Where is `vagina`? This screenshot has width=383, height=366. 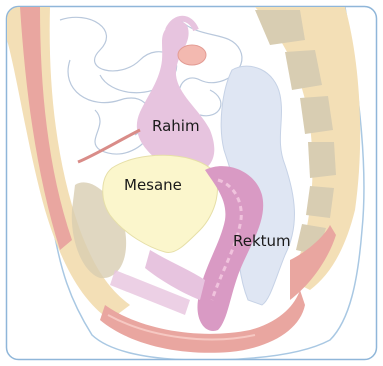
vagina is located at coordinates (230, 248).